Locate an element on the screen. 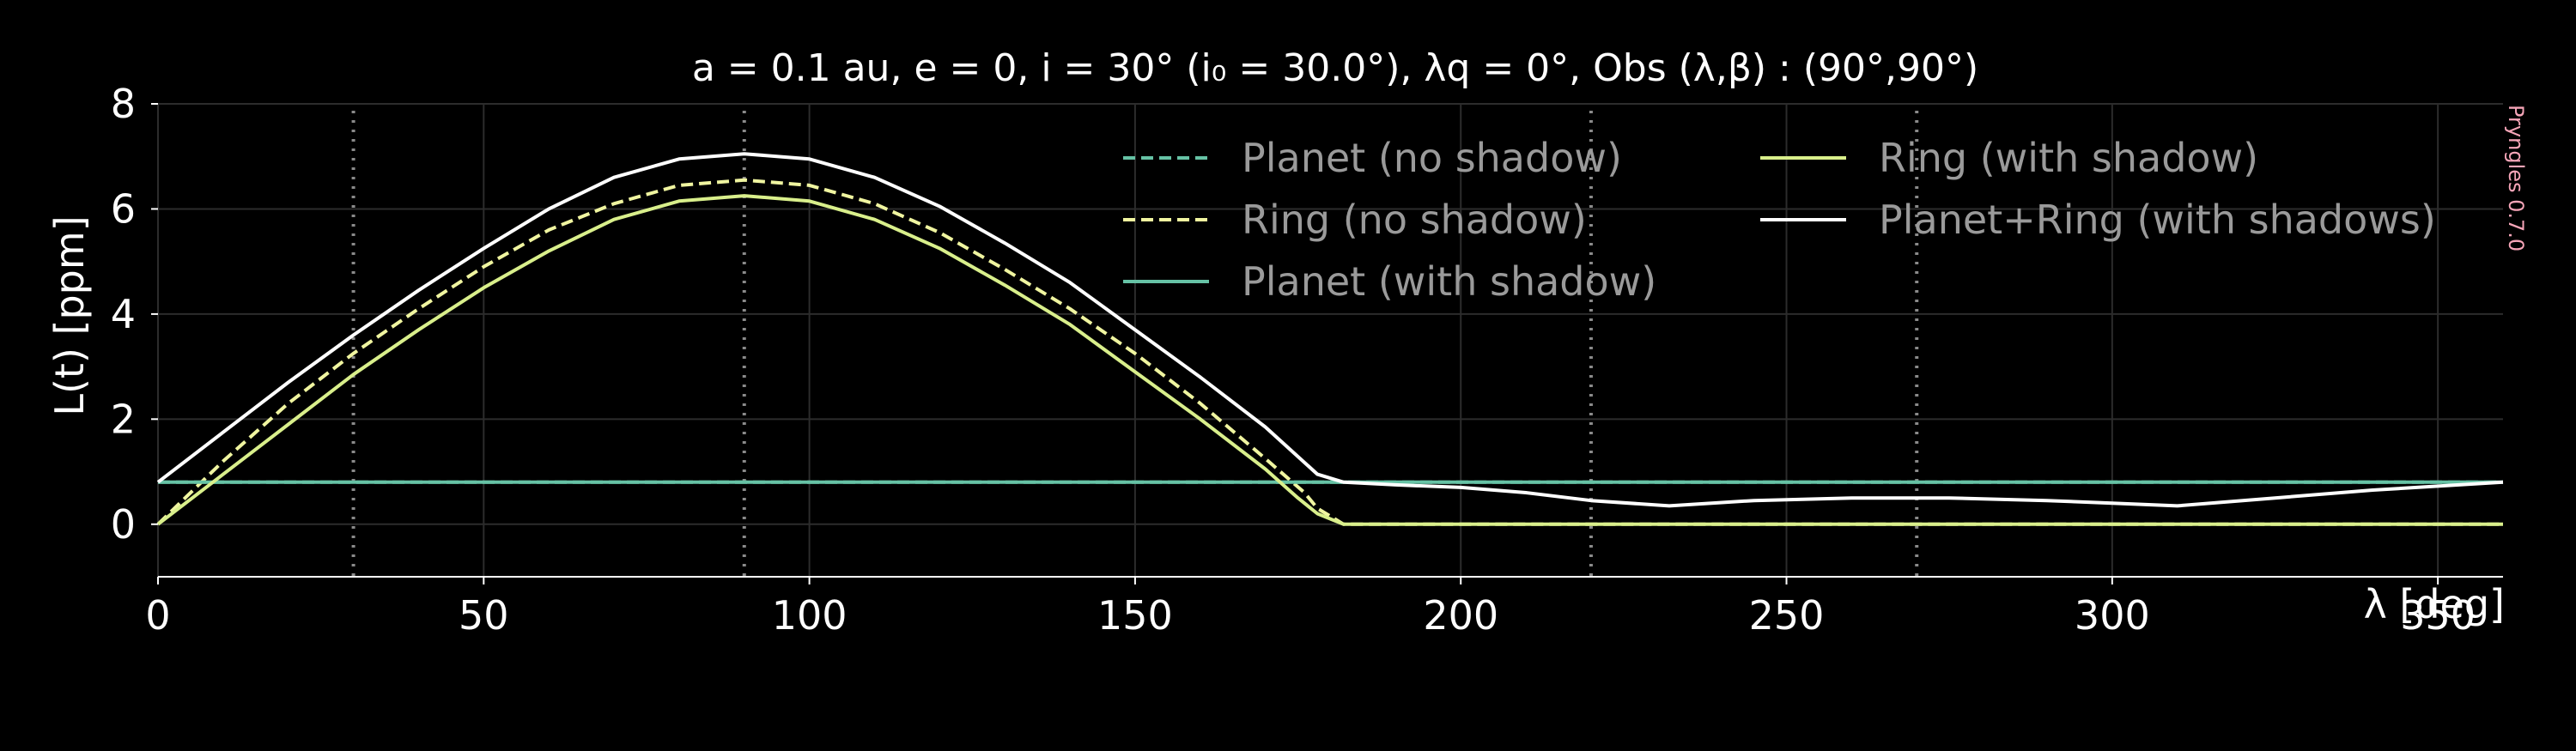 The image size is (2576, 751). legend-label: Planet (no shadow) is located at coordinates (1432, 158).